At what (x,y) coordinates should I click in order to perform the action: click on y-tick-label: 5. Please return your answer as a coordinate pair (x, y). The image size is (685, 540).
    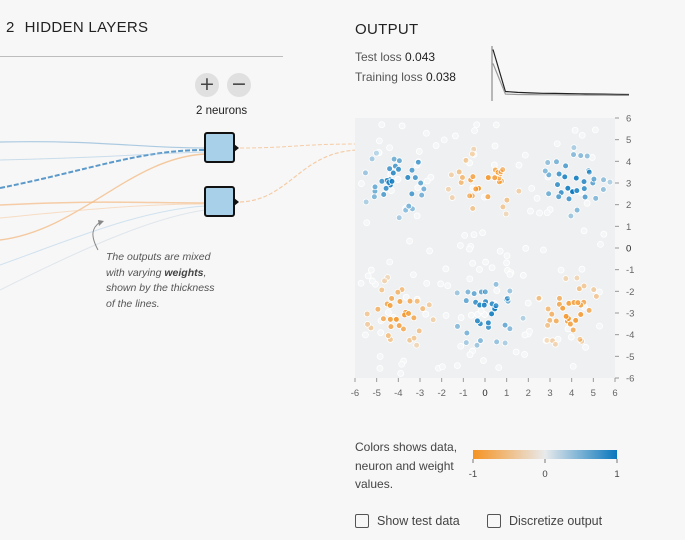
    Looking at the image, I should click on (628, 140).